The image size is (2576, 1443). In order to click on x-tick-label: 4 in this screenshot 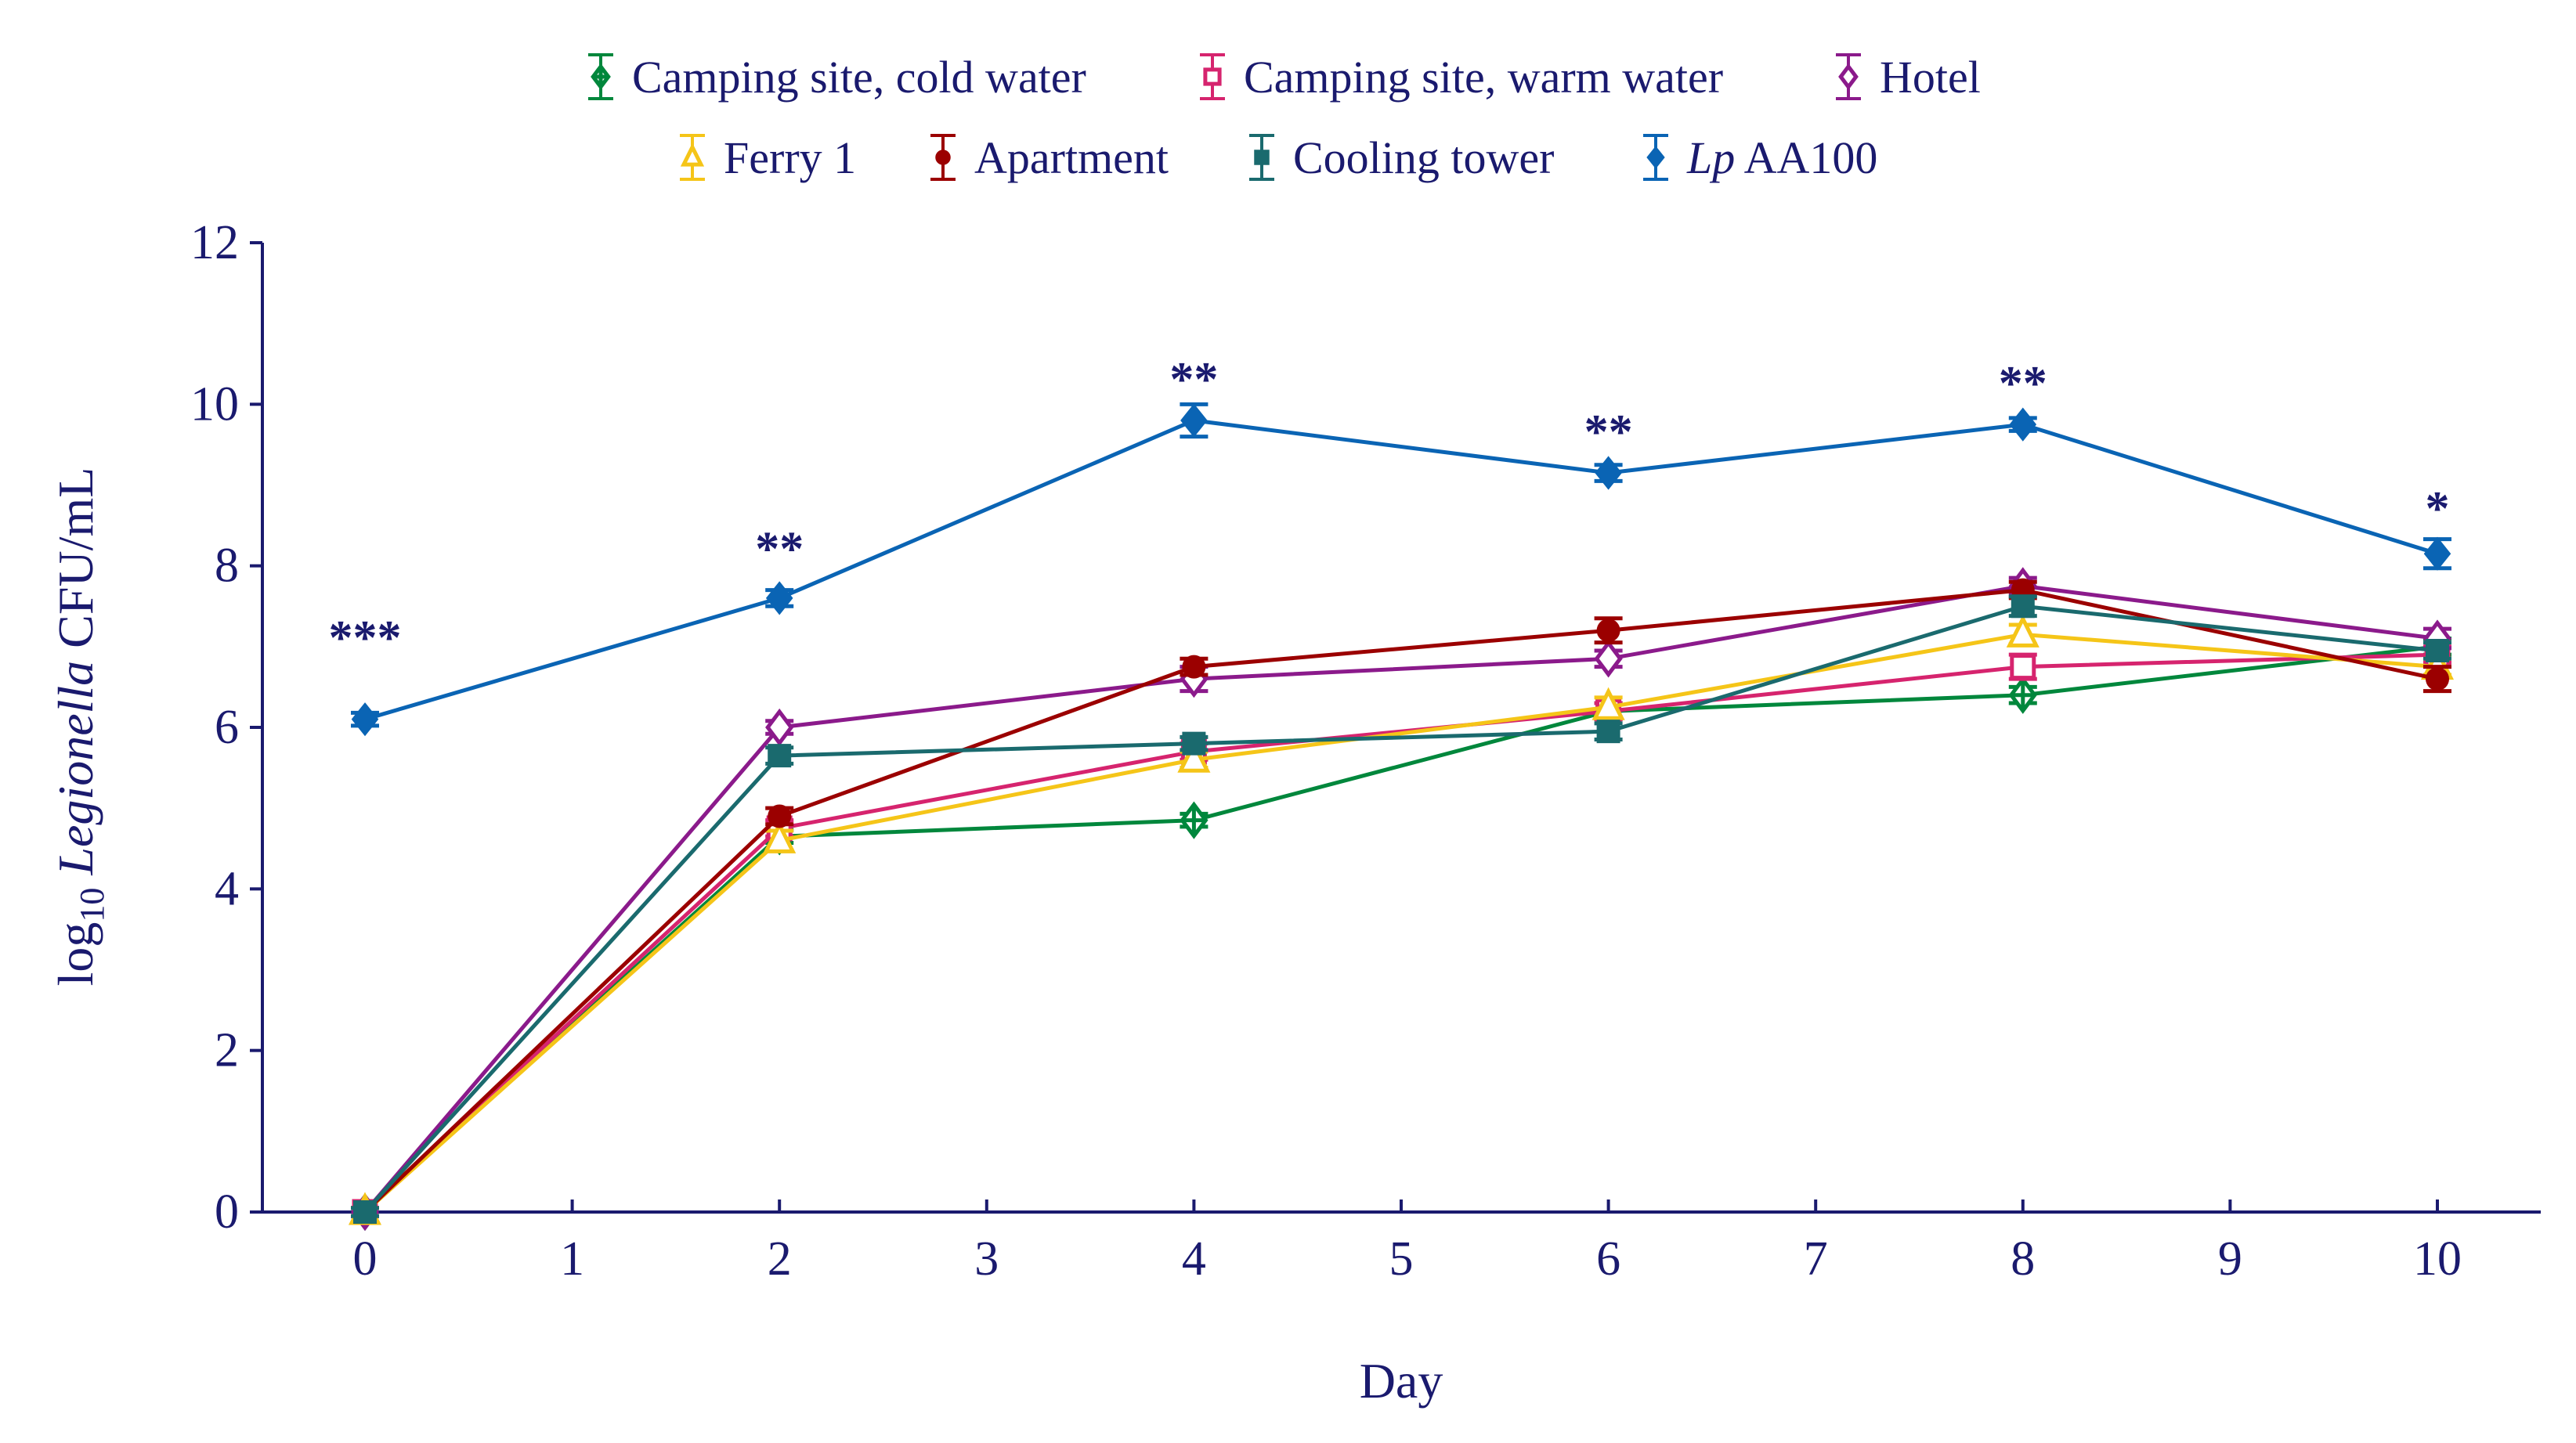, I will do `click(1194, 1259)`.